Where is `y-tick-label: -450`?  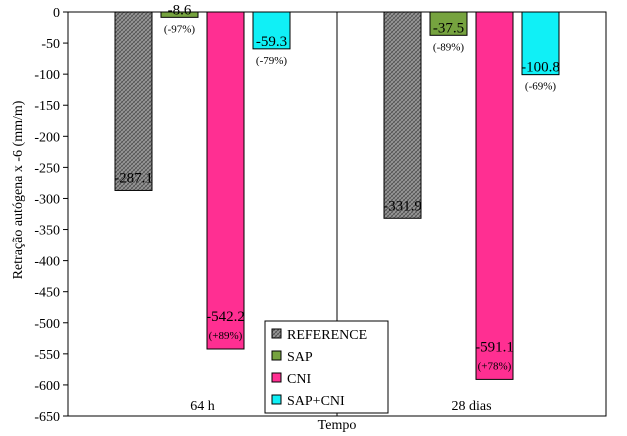 y-tick-label: -450 is located at coordinates (47, 293).